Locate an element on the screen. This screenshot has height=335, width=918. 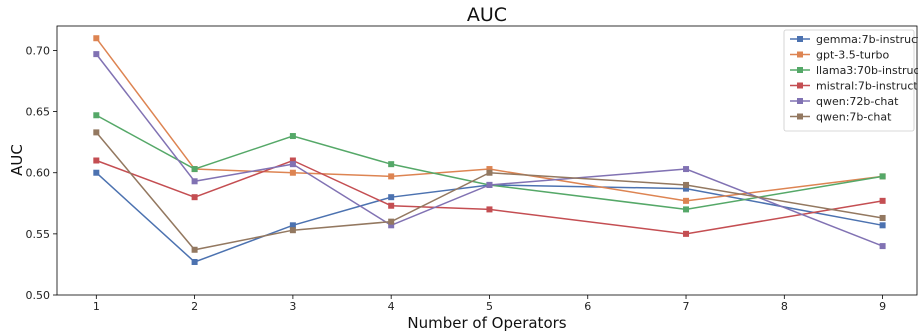
x-tick-label: 3 is located at coordinates (292, 306).